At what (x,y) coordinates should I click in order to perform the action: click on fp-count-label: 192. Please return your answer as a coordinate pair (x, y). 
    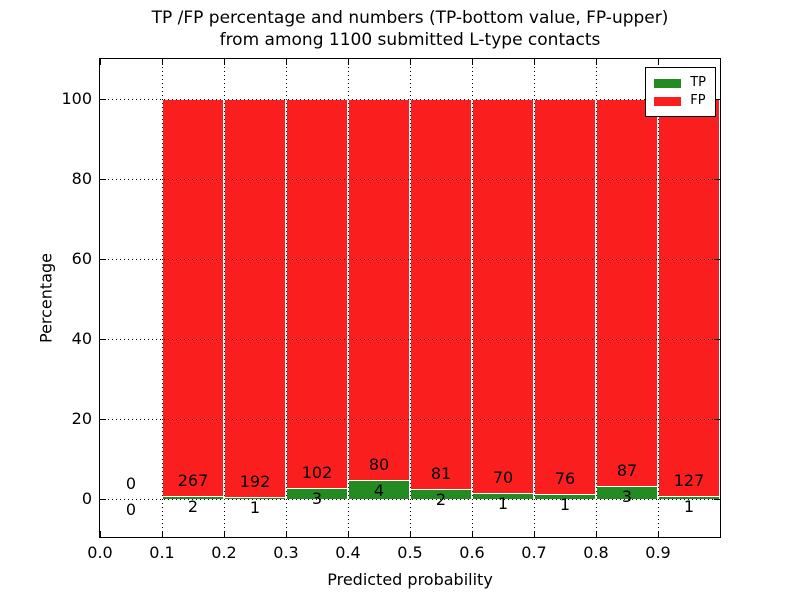
    Looking at the image, I should click on (255, 481).